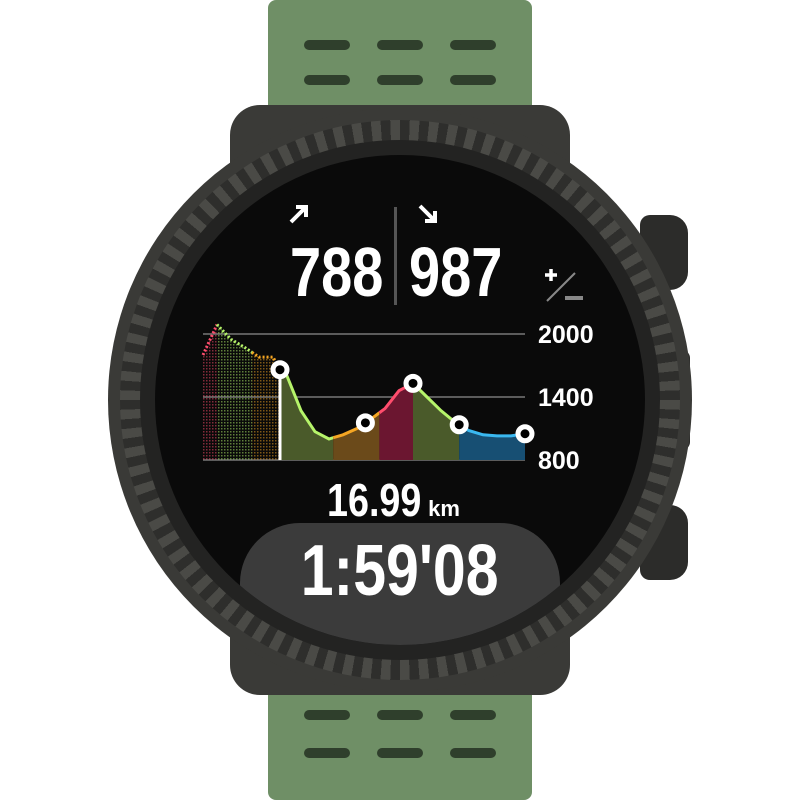 This screenshot has width=800, height=800. What do you see at coordinates (374, 500) in the screenshot?
I see `distance-value: 16.99` at bounding box center [374, 500].